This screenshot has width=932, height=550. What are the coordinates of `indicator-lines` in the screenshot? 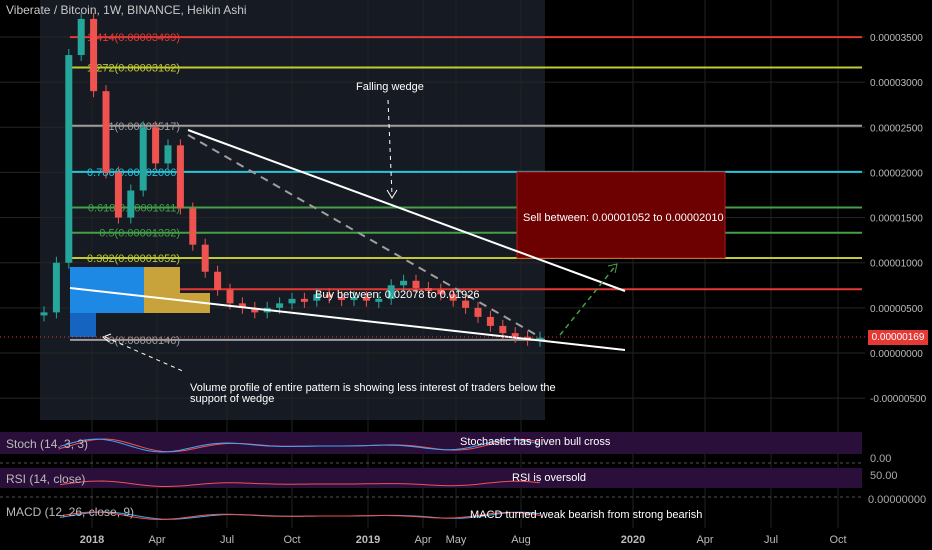 It's located at (300, 479).